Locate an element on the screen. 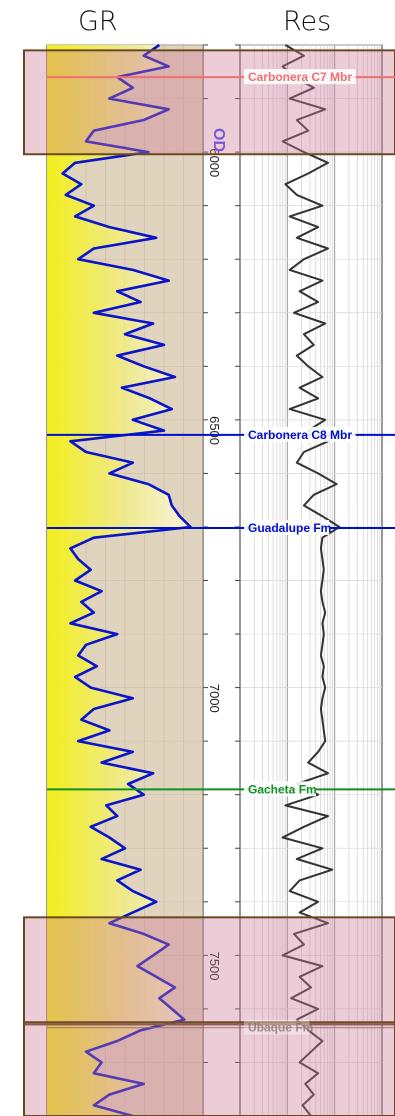 Image resolution: width=395 pixels, height=1116 pixels. res-curve-layer is located at coordinates (311, 580).